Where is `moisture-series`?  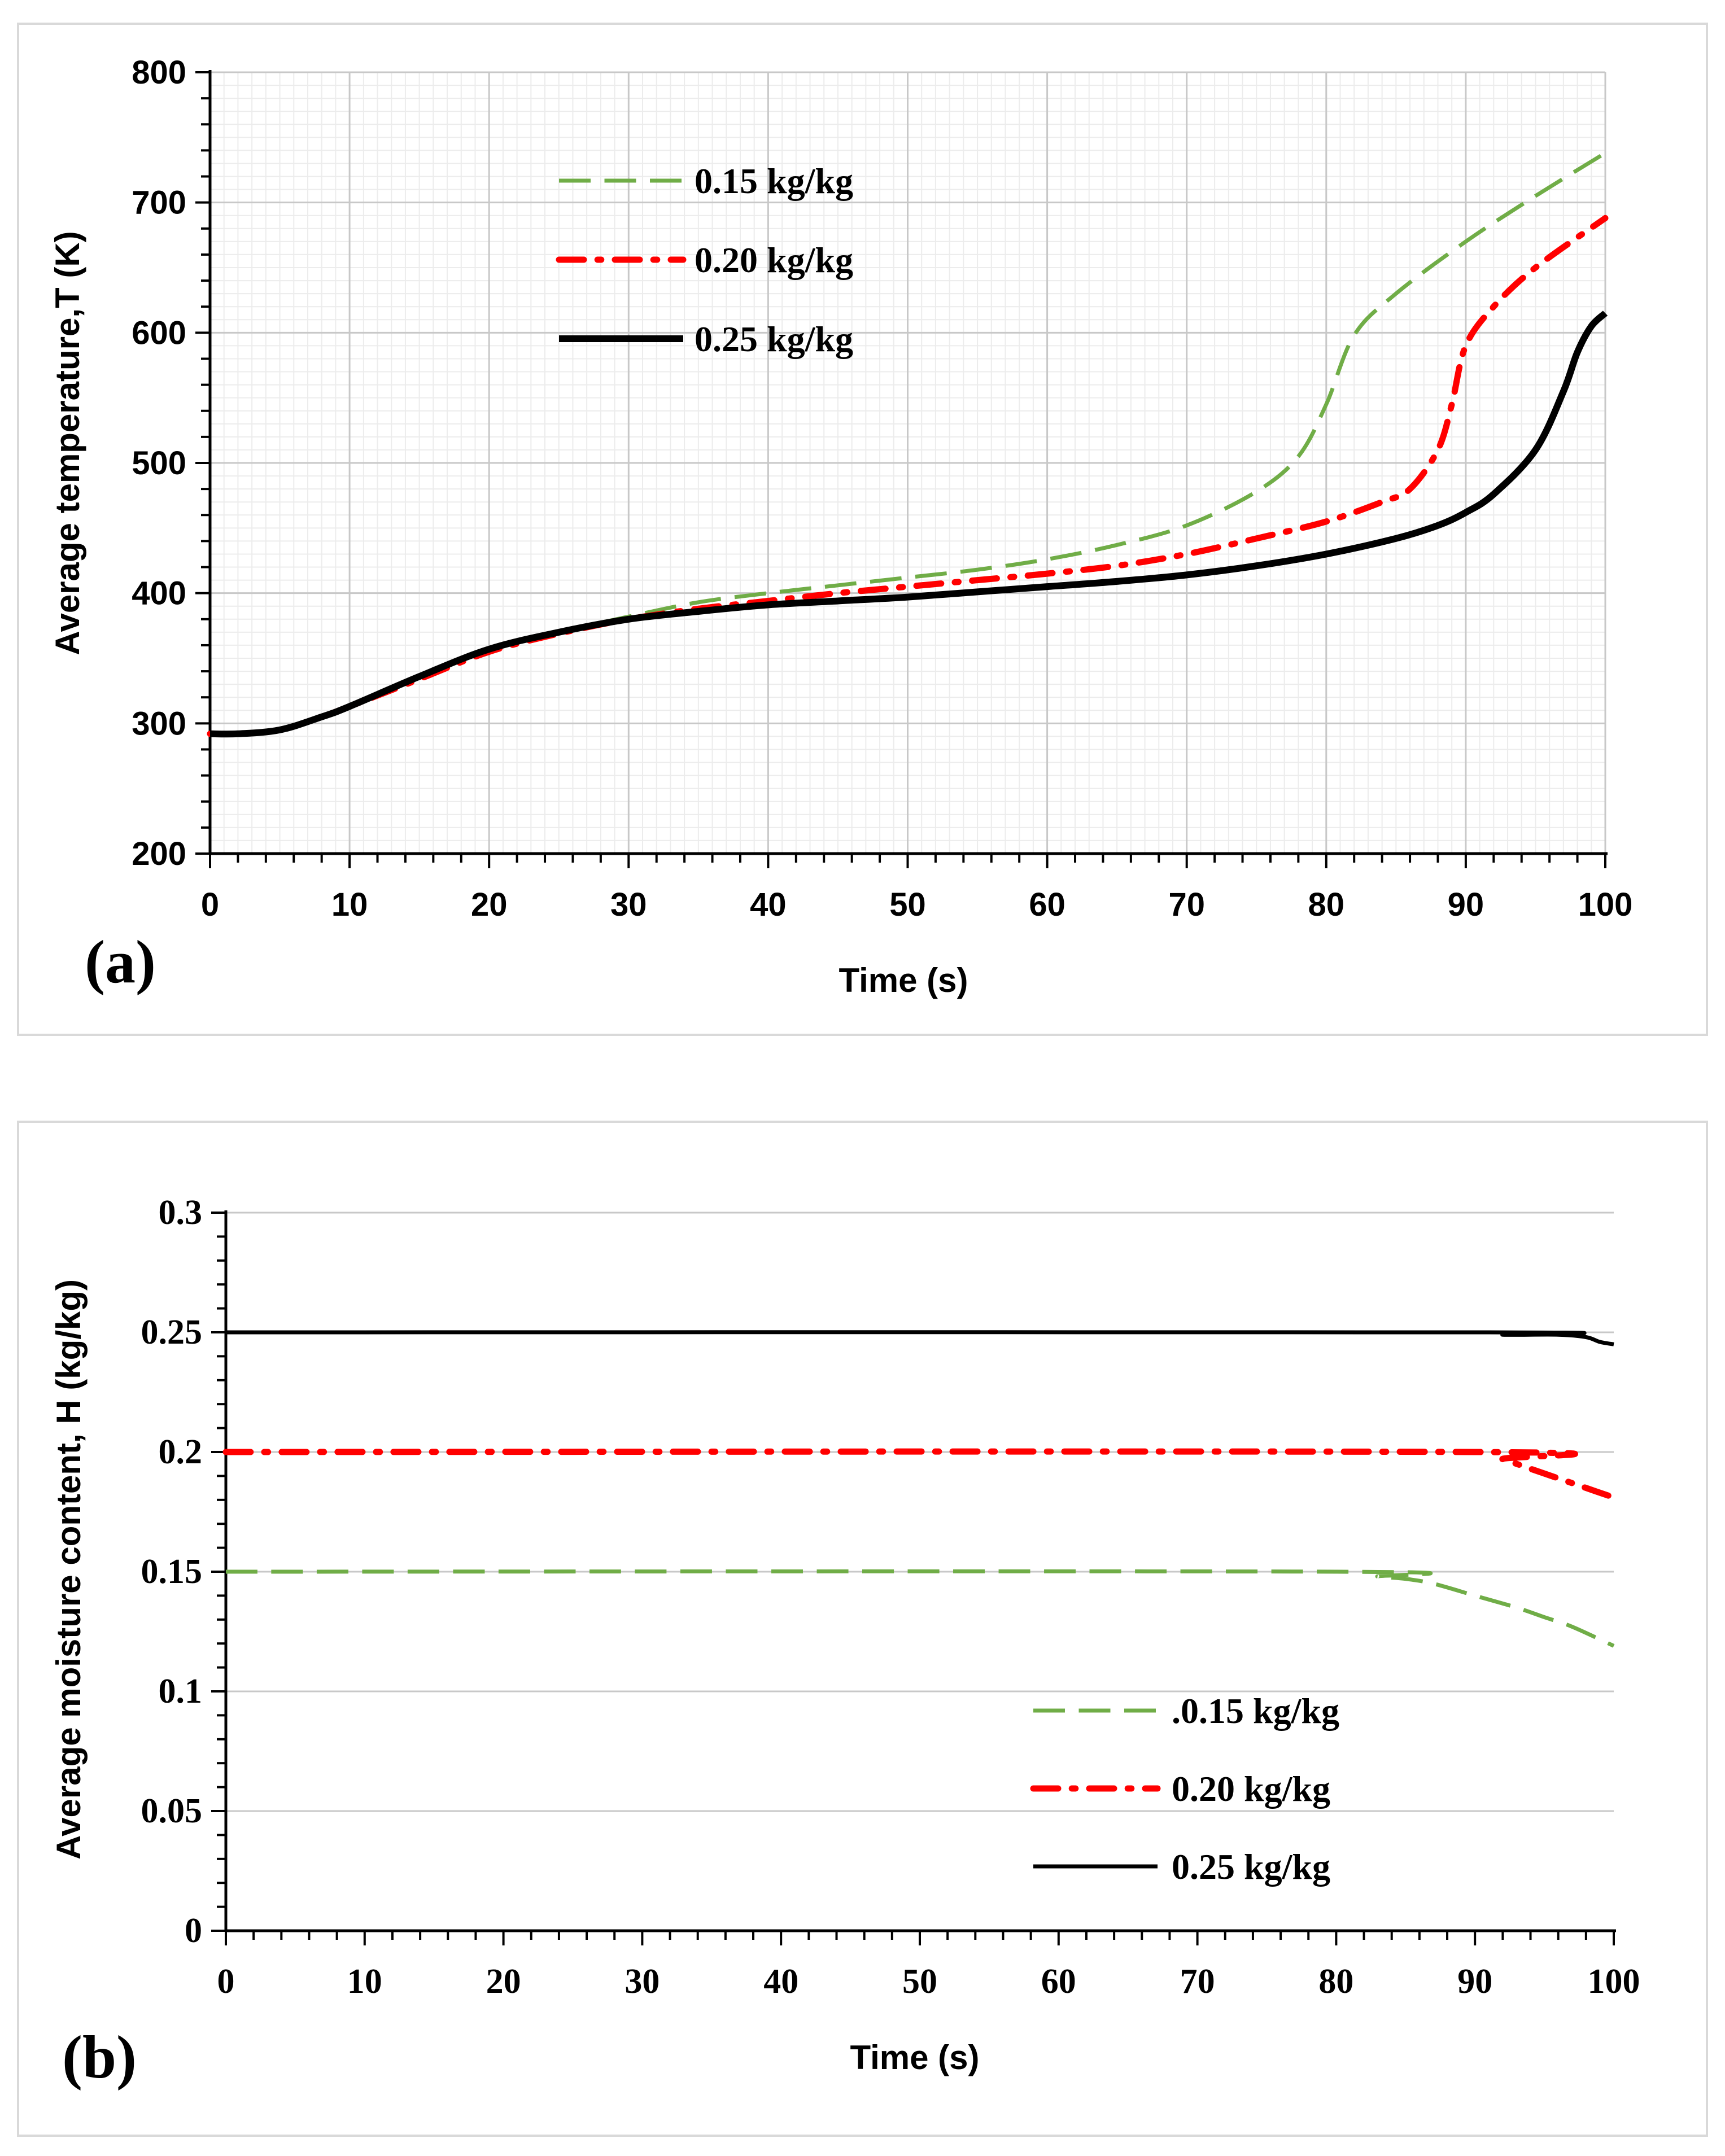
moisture-series is located at coordinates (919, 1489).